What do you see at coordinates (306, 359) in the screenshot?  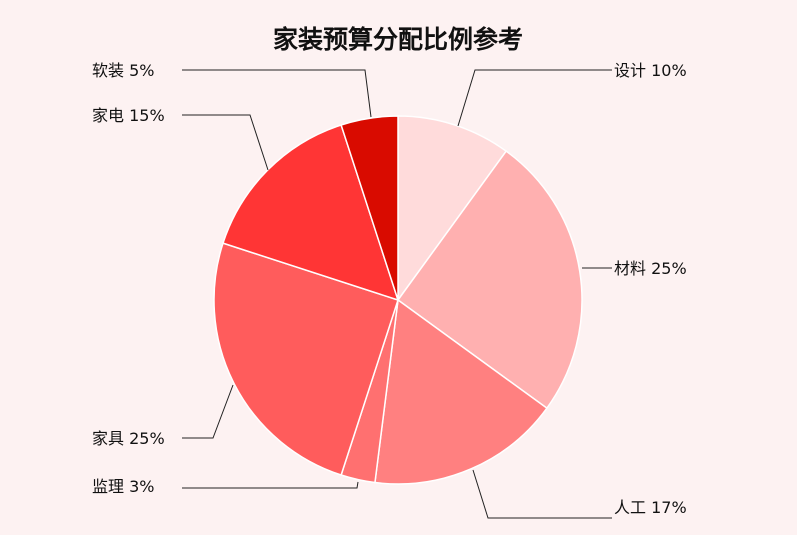 I see `pie-slice-家具` at bounding box center [306, 359].